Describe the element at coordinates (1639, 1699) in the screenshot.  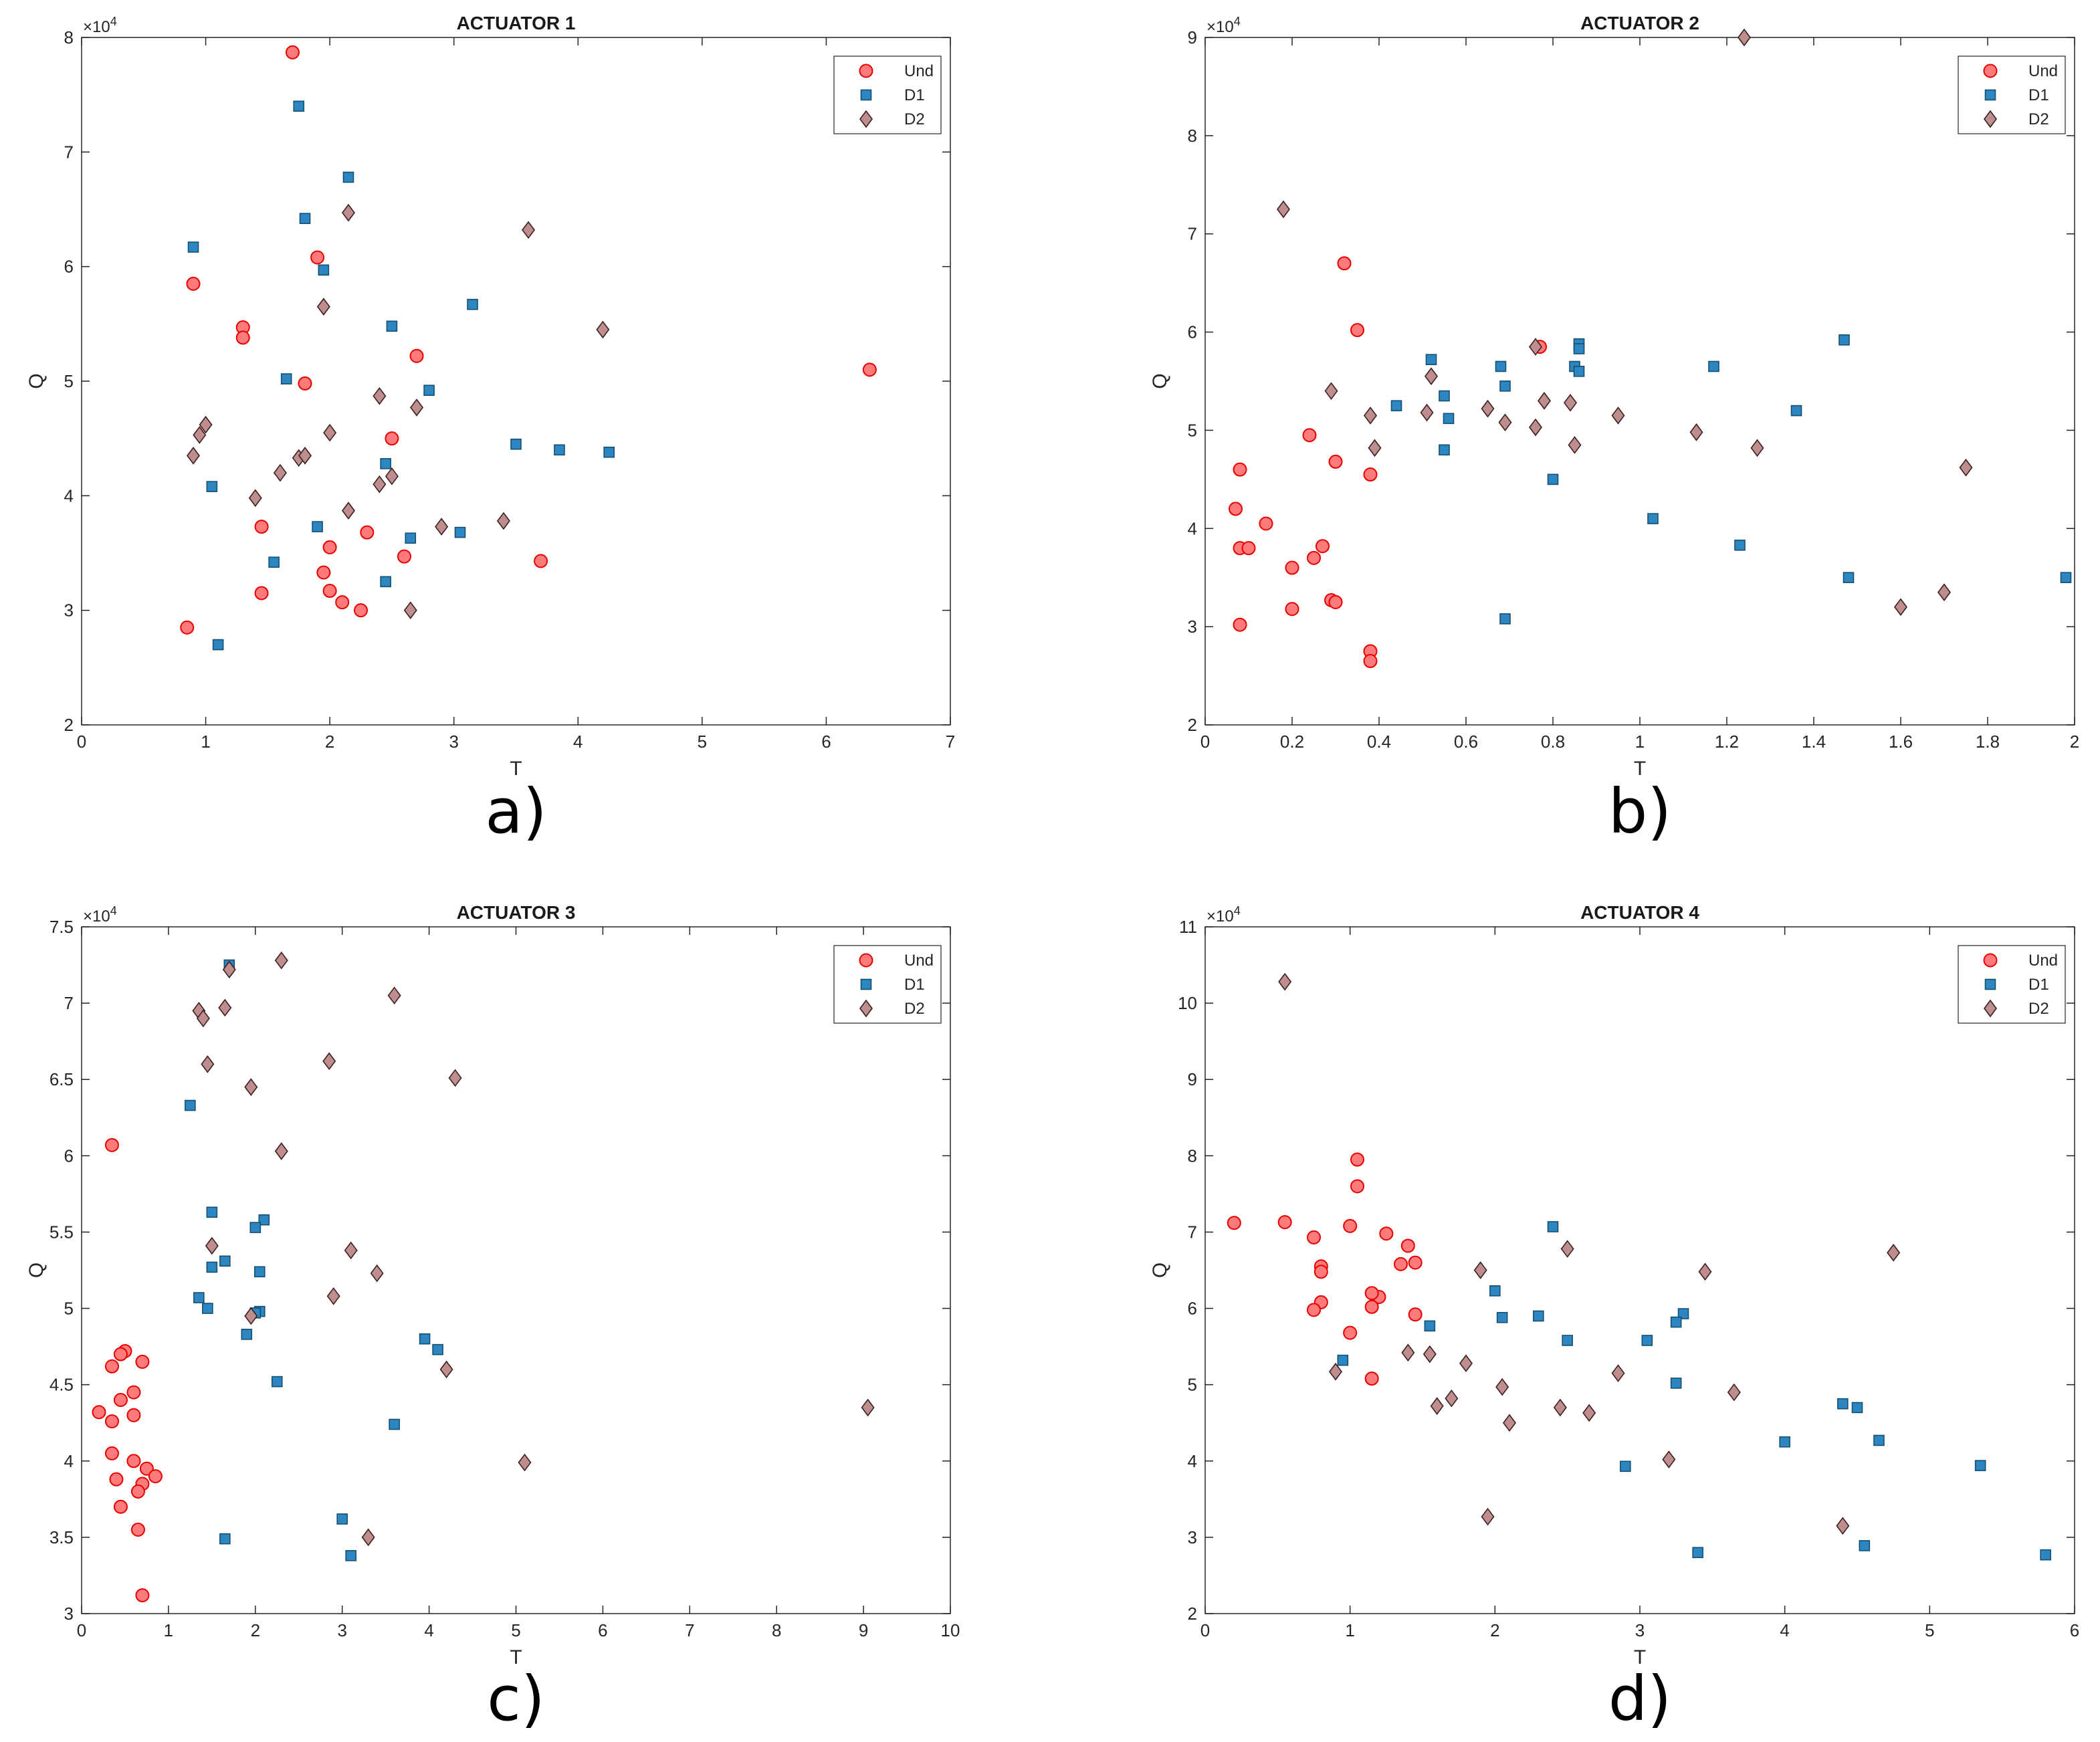
I see `panel-label: d)` at that location.